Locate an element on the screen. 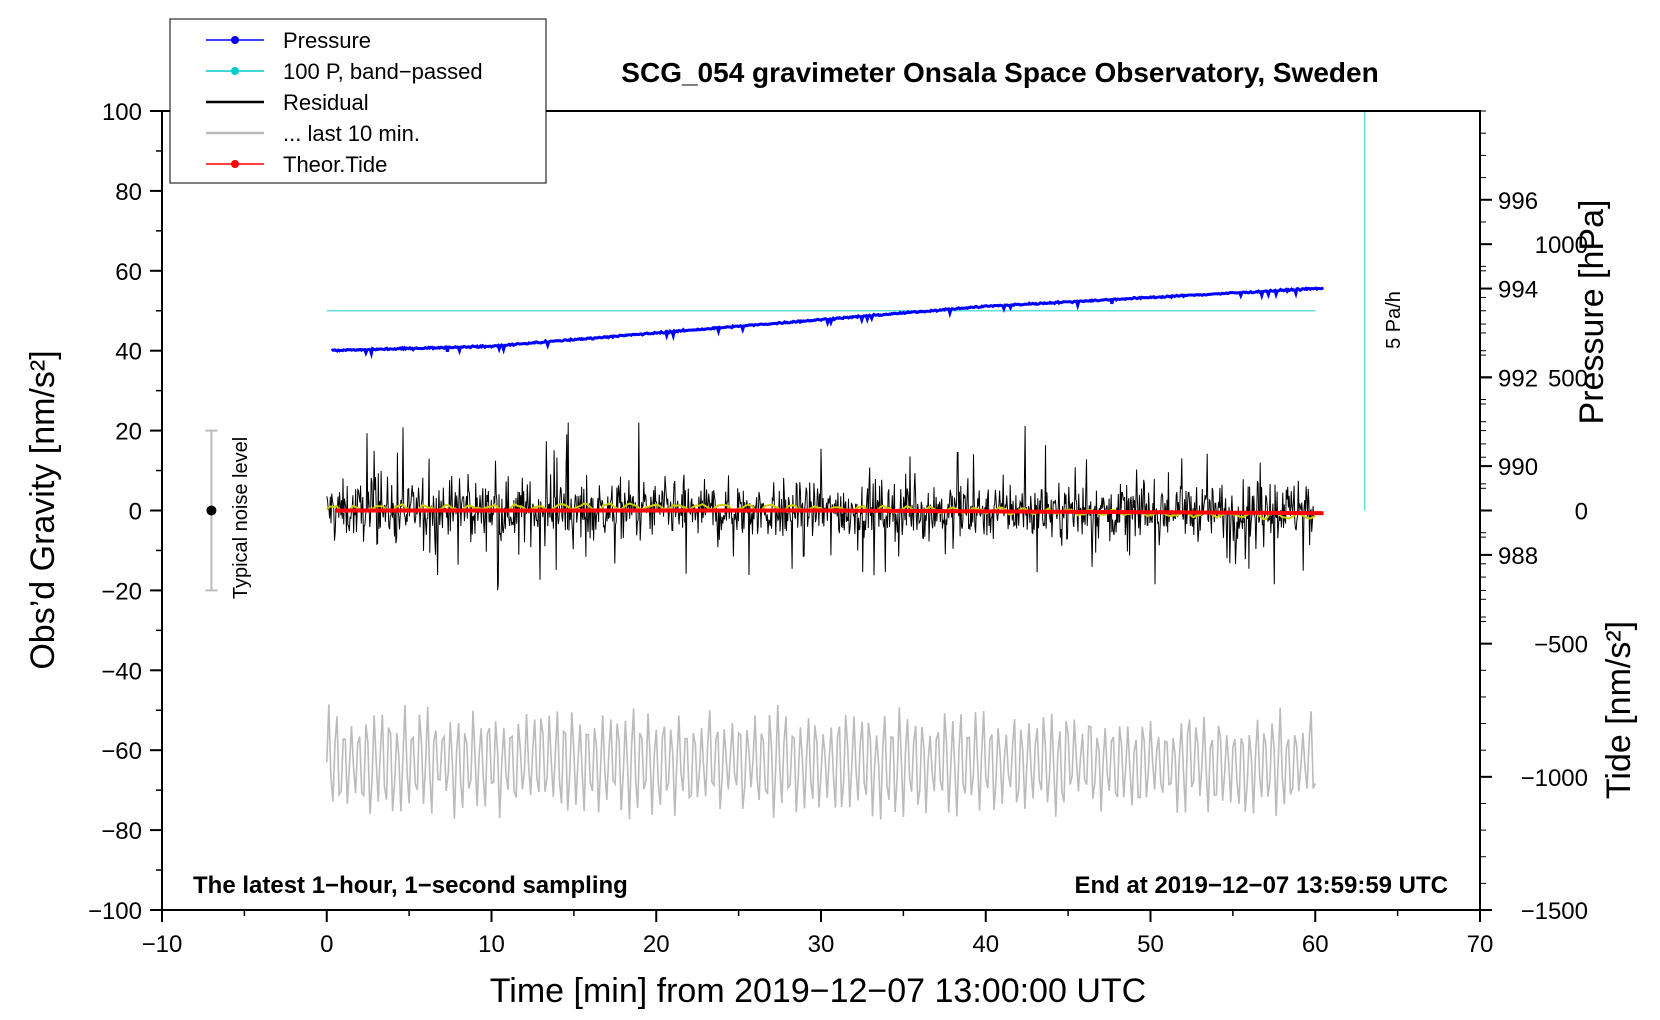  x-tick-label: 30 is located at coordinates (821, 944).